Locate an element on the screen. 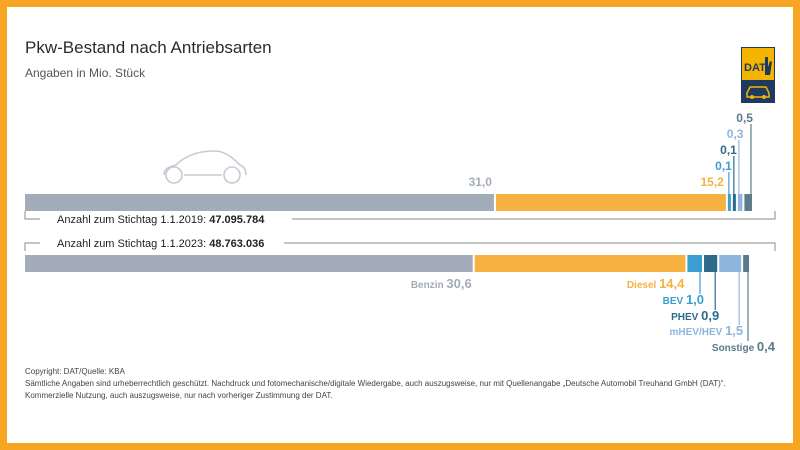 The width and height of the screenshot is (800, 450). value-label-2019-3: 0,1 is located at coordinates (728, 150).